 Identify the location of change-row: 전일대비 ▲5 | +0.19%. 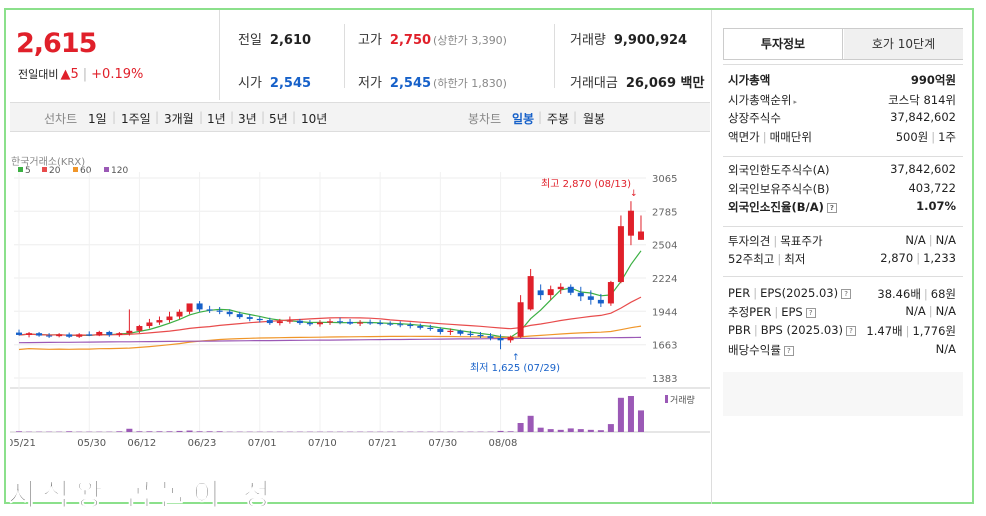
(80, 74).